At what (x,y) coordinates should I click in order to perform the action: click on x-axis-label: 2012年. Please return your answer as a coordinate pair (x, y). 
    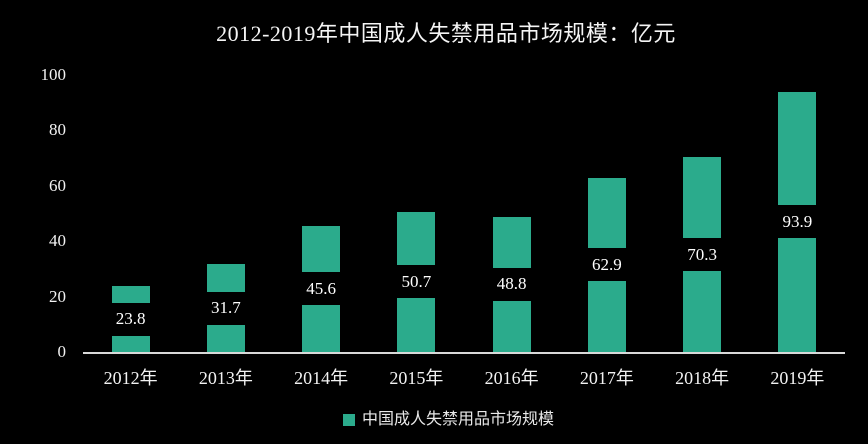
    Looking at the image, I should click on (130, 378).